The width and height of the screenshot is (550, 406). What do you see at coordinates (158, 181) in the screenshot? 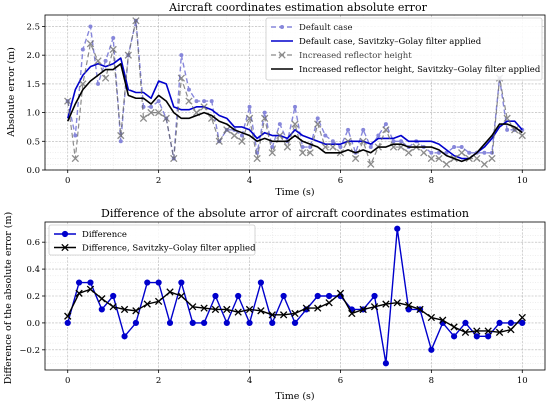
I see `x-tick-label: 2` at bounding box center [158, 181].